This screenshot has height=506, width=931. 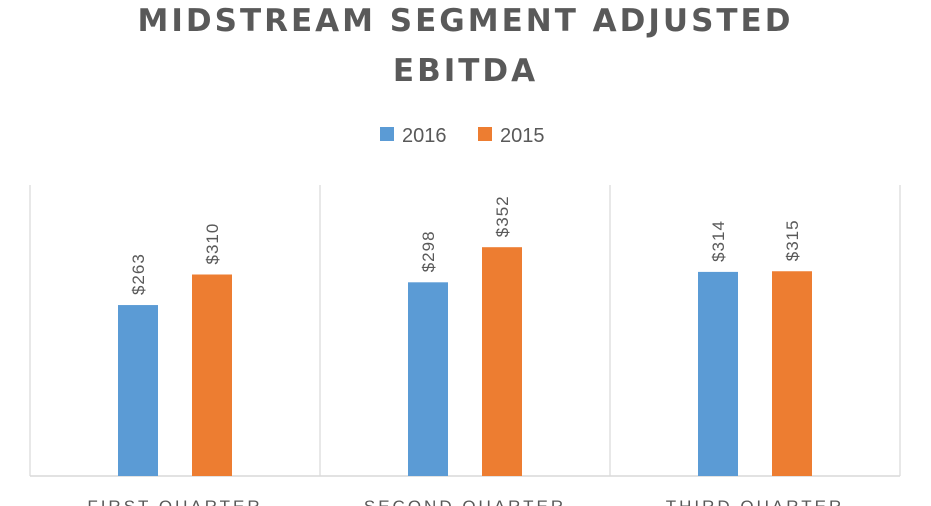 I want to click on legend-label-2016: 2016, so click(x=424, y=136).